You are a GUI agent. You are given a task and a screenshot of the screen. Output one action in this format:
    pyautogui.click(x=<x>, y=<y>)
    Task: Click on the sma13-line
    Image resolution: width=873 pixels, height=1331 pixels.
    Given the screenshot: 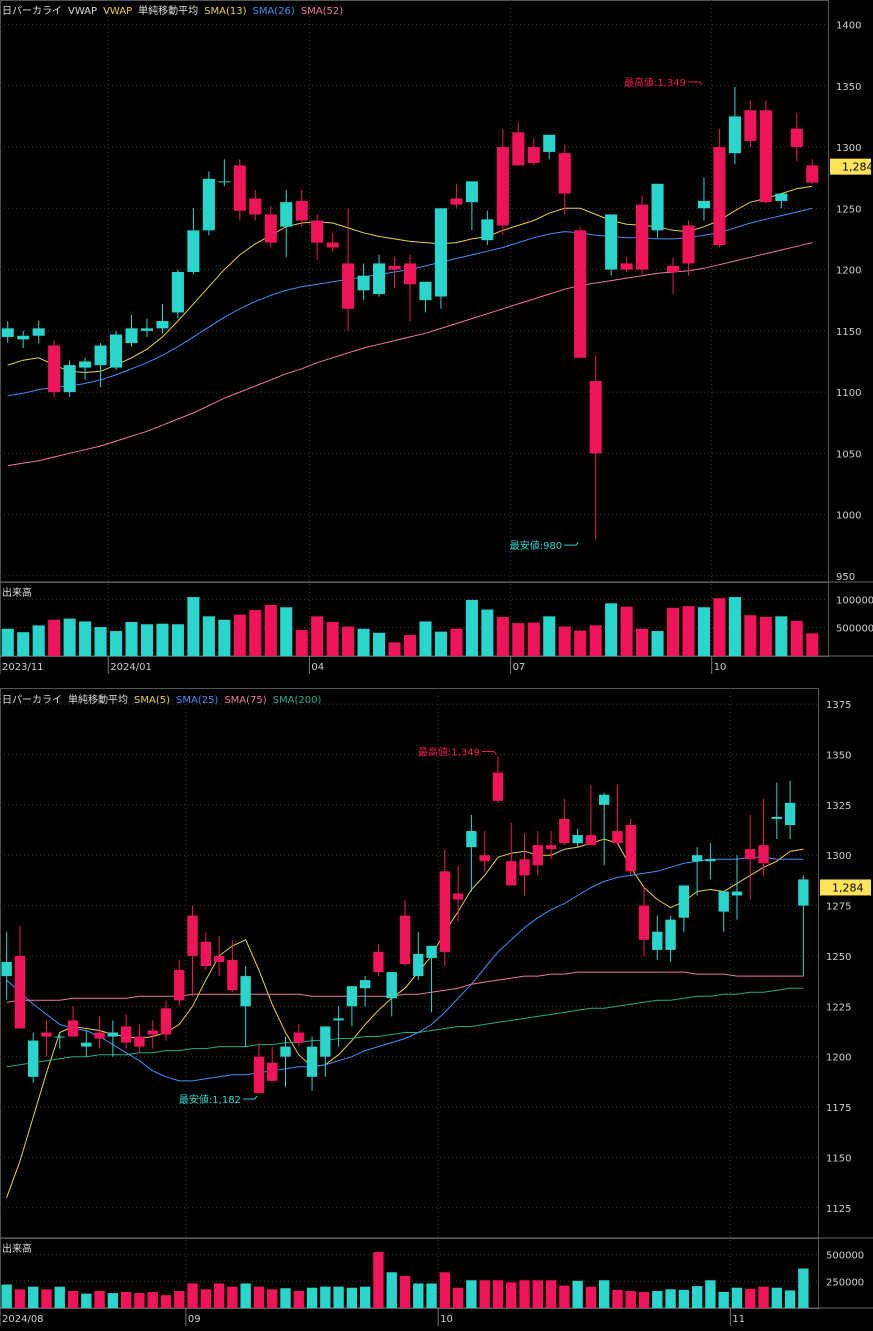 What is the action you would take?
    pyautogui.click(x=410, y=279)
    